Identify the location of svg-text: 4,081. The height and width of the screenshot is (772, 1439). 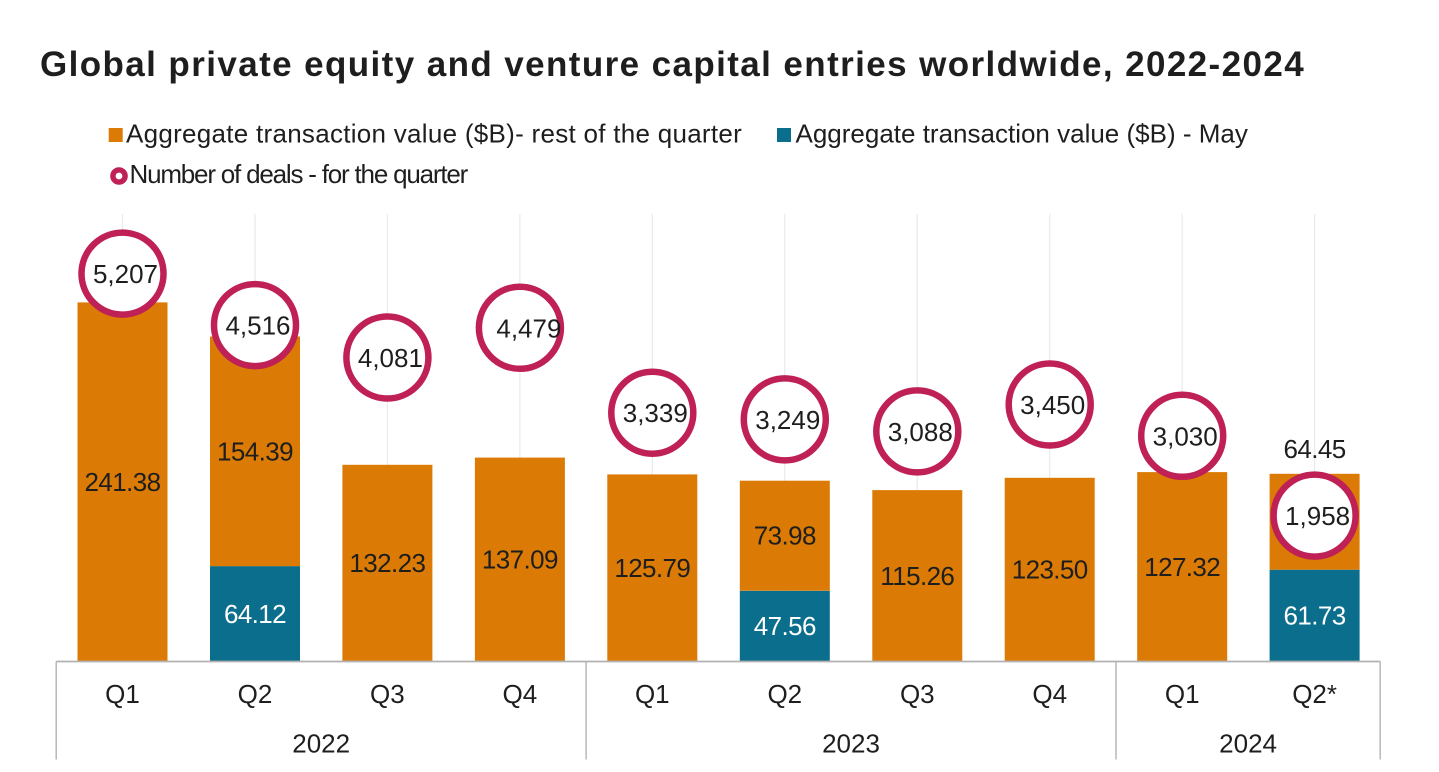
(390, 358).